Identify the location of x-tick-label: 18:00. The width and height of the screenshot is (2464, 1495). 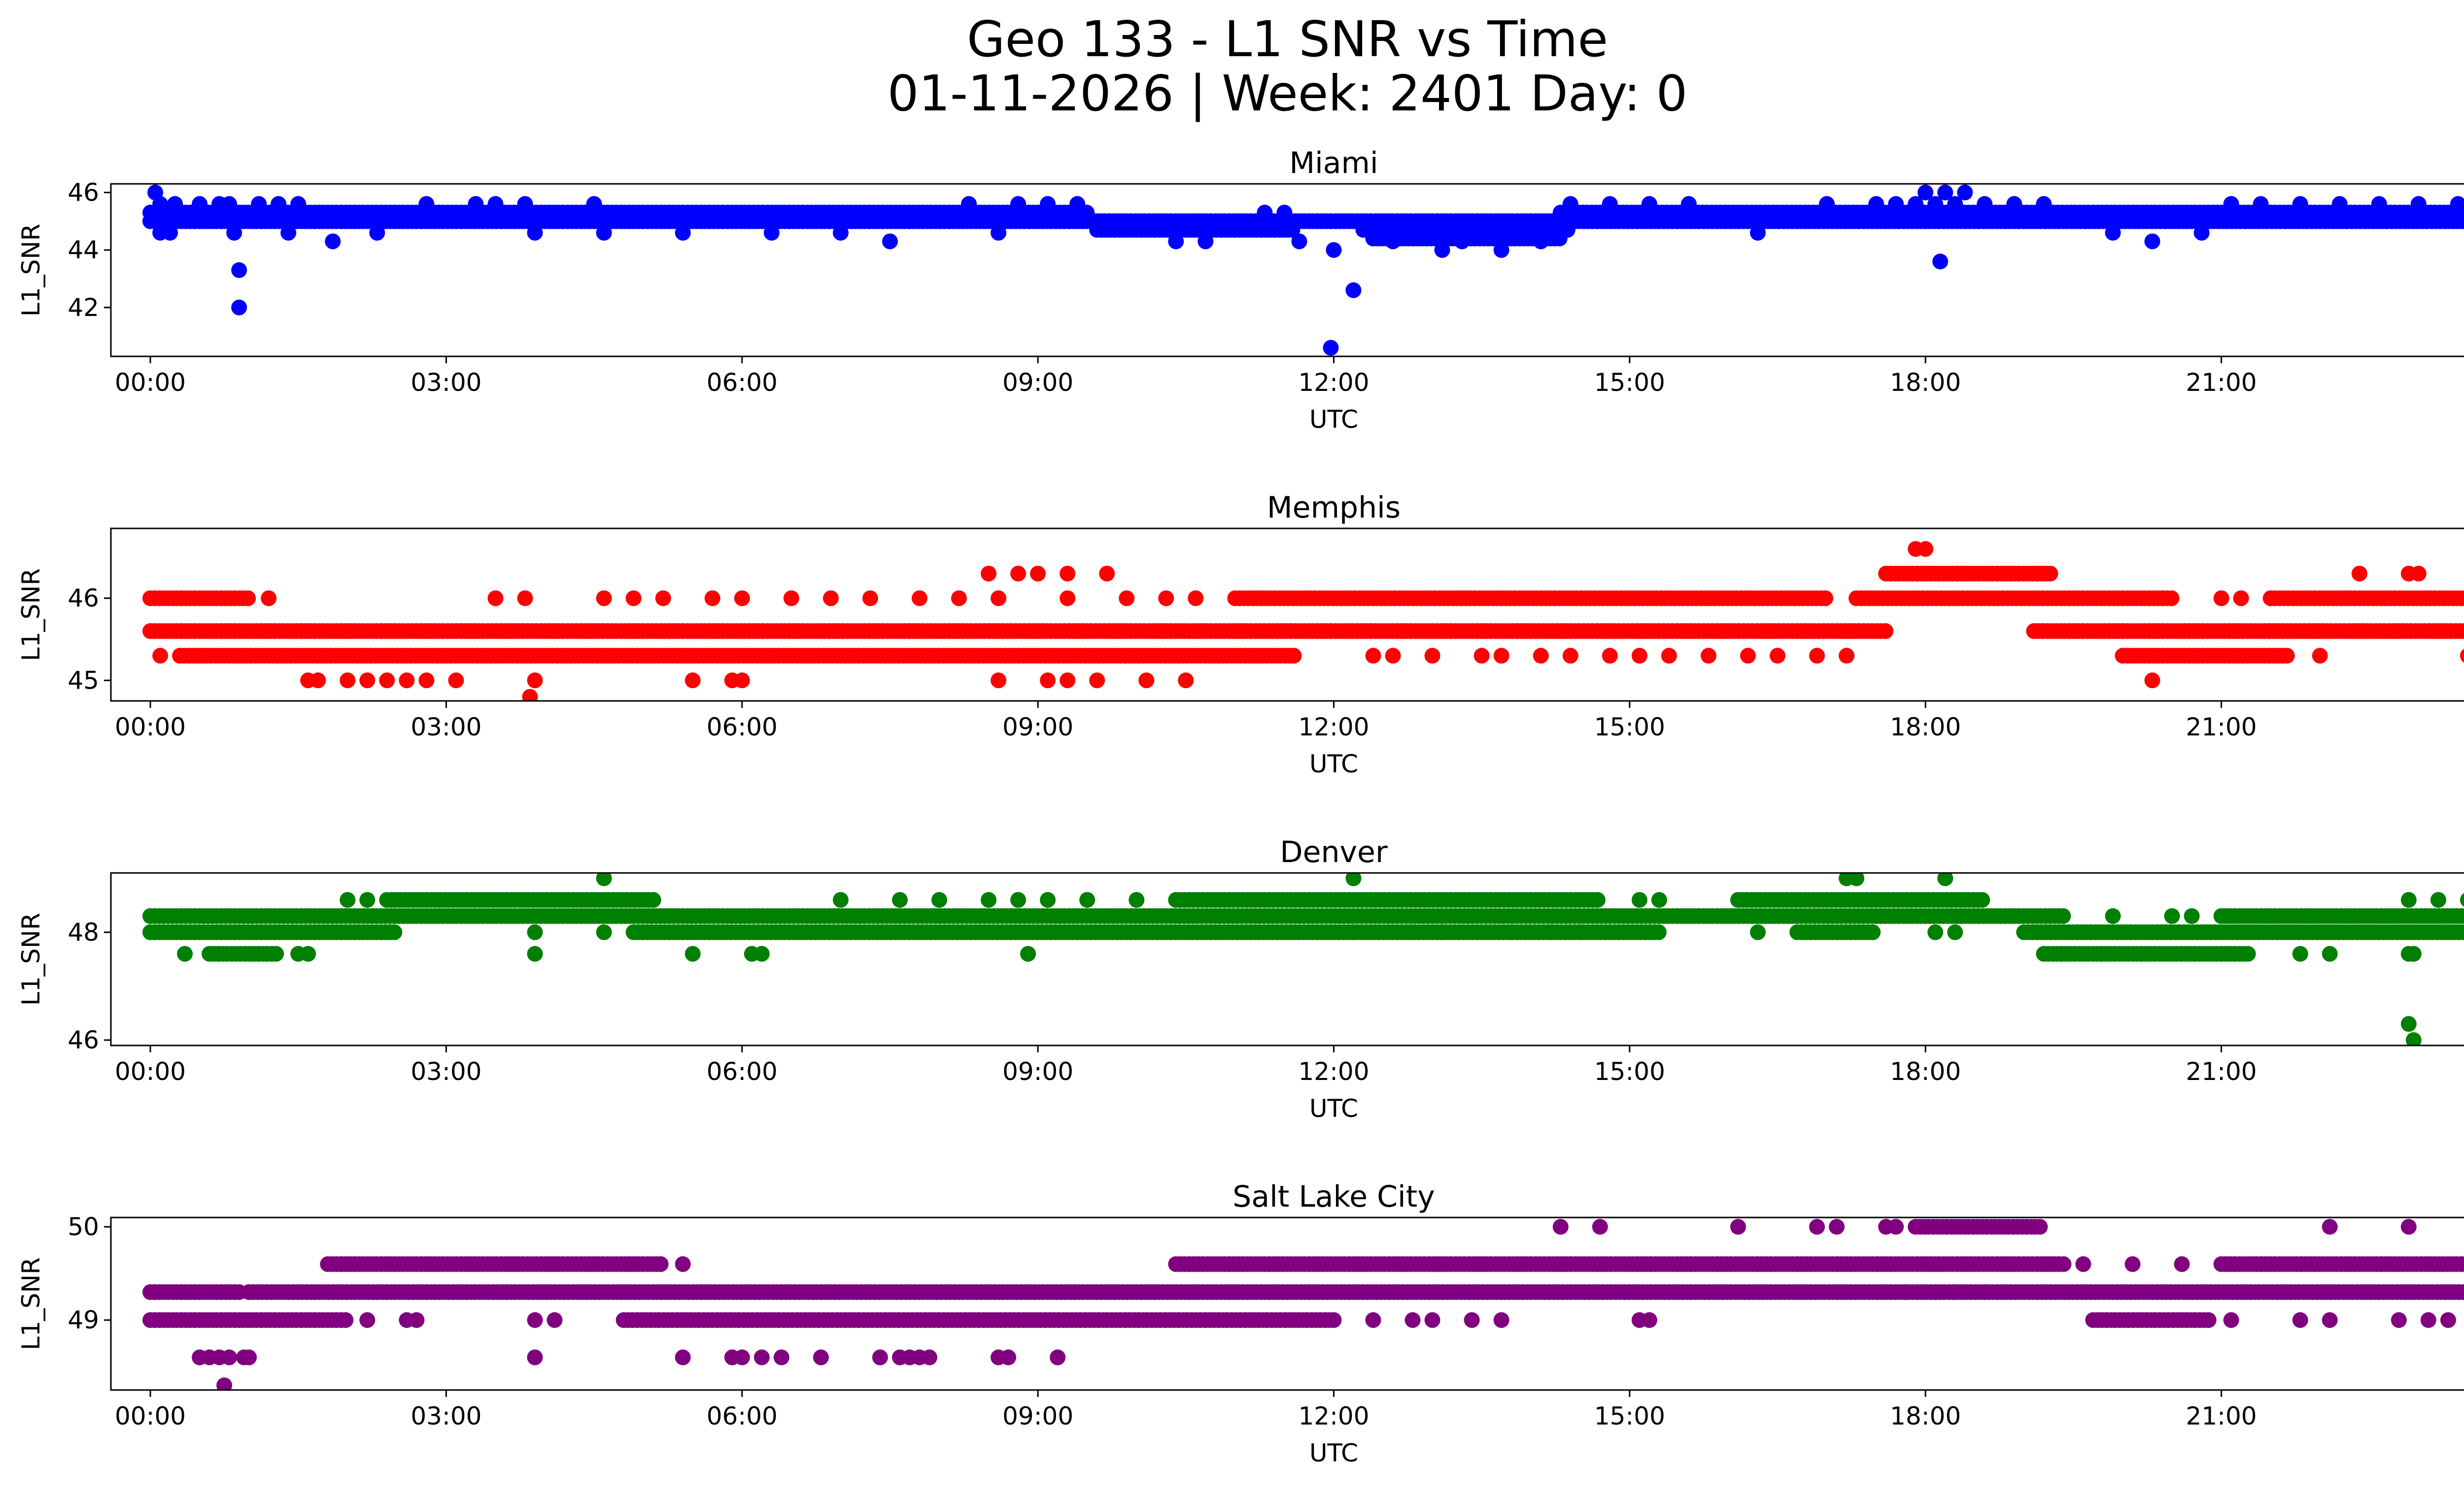
(1925, 382).